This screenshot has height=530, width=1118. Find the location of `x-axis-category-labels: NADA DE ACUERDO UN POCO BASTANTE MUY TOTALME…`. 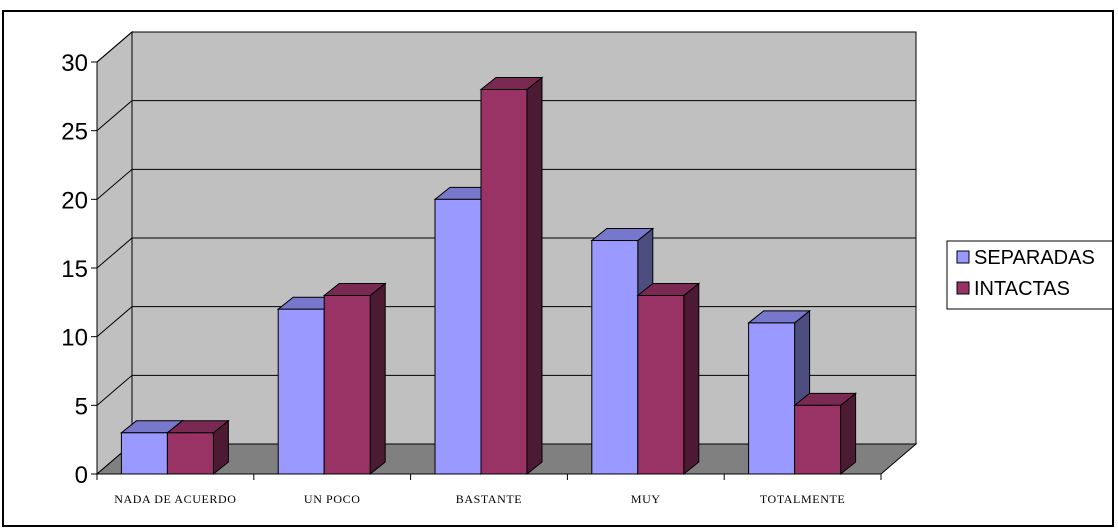

x-axis-category-labels: NADA DE ACUERDO UN POCO BASTANTE MUY TOTALME… is located at coordinates (479, 499).